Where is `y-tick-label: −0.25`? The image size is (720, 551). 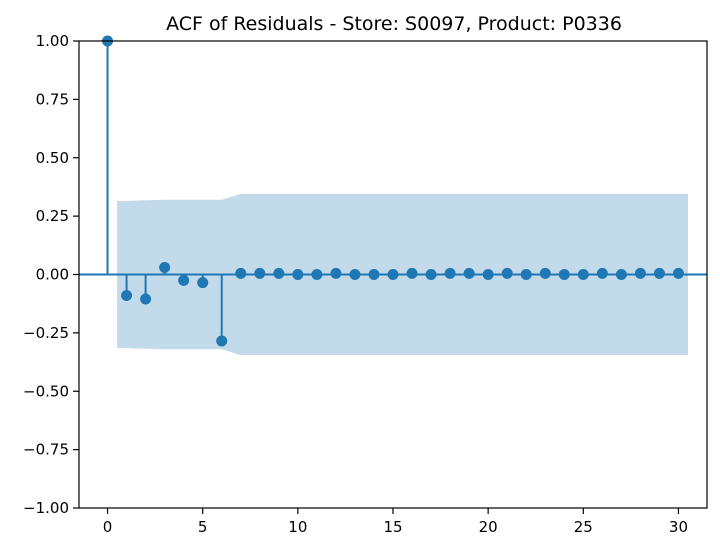
y-tick-label: −0.25 is located at coordinates (46, 333).